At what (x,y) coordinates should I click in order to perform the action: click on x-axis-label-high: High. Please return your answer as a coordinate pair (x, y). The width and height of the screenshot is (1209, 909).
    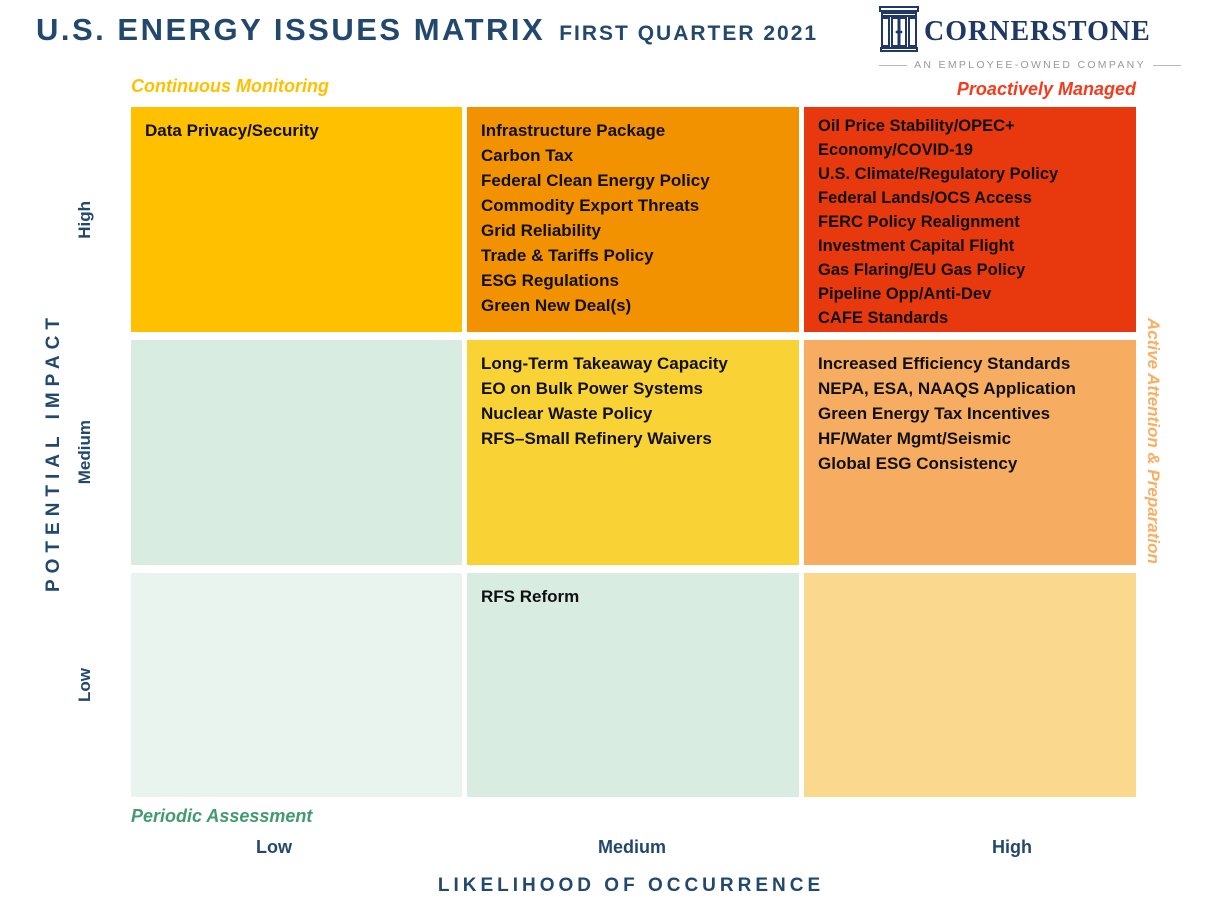
    Looking at the image, I should click on (1012, 847).